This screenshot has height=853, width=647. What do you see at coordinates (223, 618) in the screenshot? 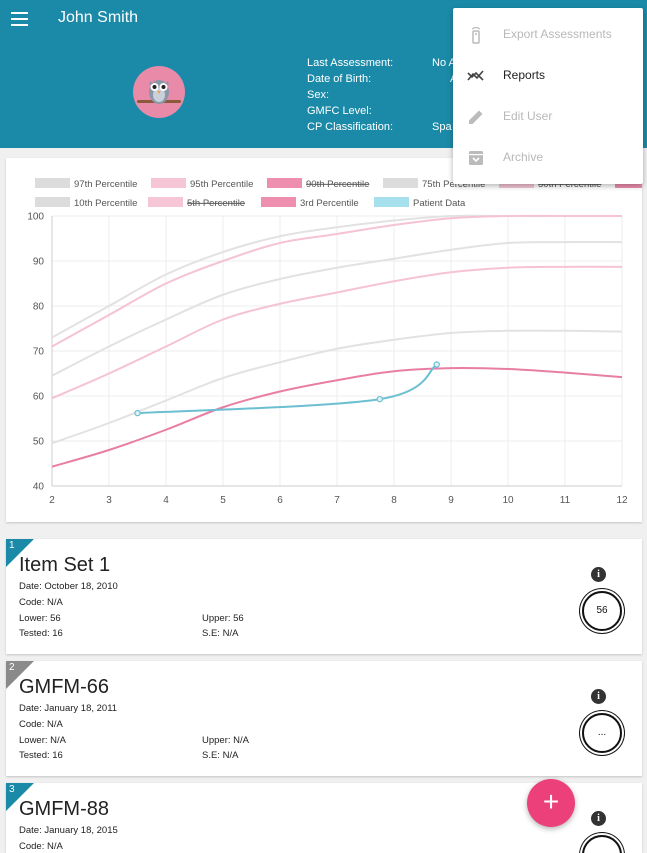
I see `item-upper: Upper: 56` at bounding box center [223, 618].